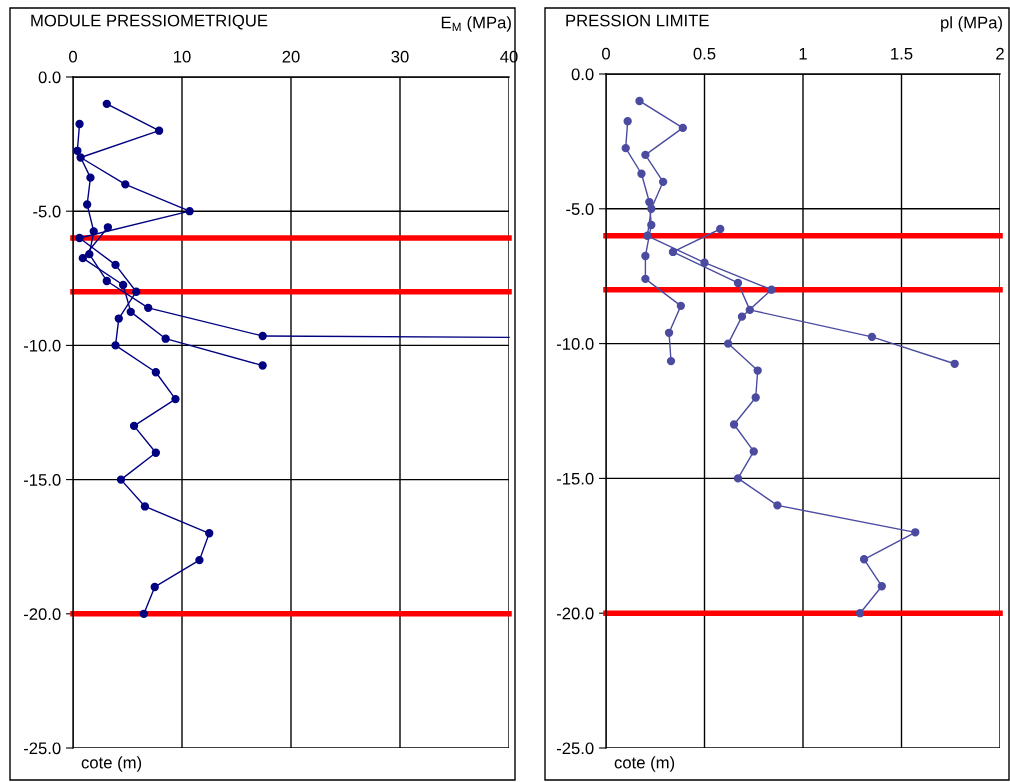 This screenshot has width=1010, height=782. Describe the element at coordinates (971, 24) in the screenshot. I see `x-axis-title: pl (MPa)` at that location.